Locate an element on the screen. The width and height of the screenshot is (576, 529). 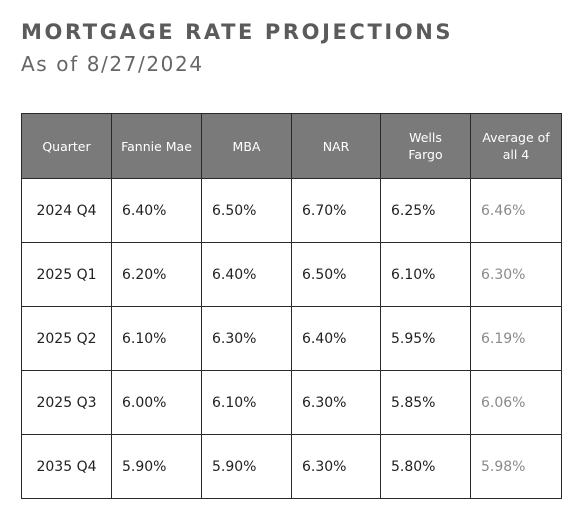
cell-wells-fargo: 6.10% is located at coordinates (425, 274).